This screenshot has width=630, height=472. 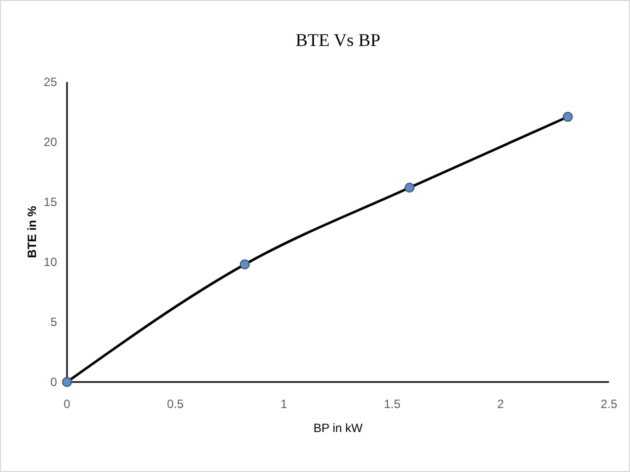 I want to click on x-tick-label: 1.5, so click(x=392, y=404).